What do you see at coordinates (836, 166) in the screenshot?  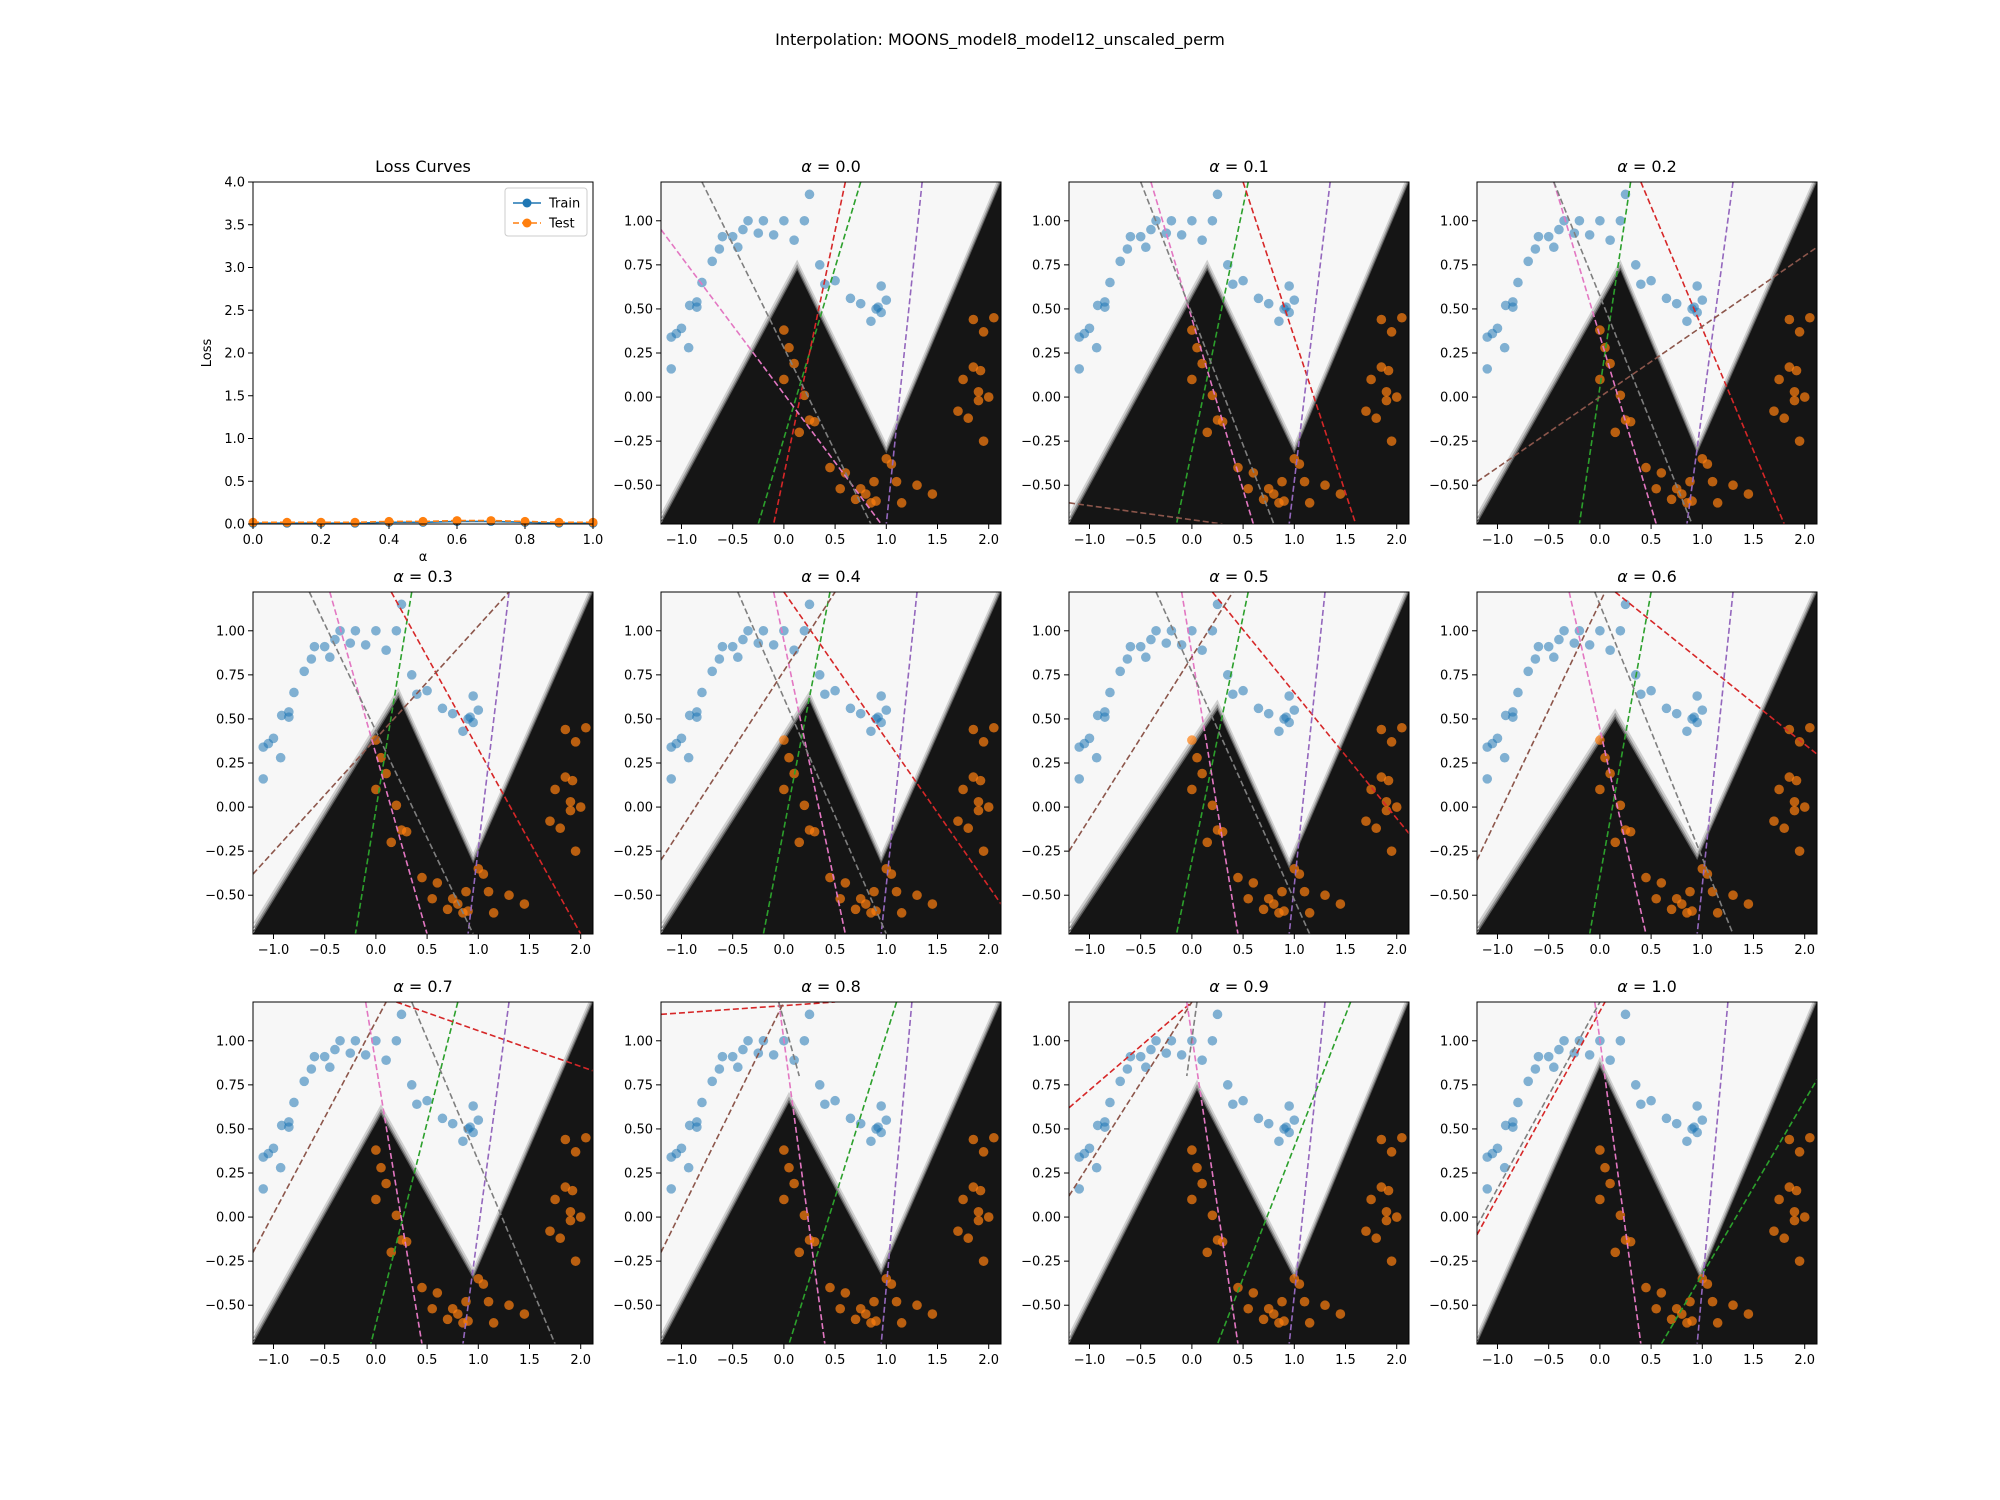 I see `alpha-value: = 0.0` at bounding box center [836, 166].